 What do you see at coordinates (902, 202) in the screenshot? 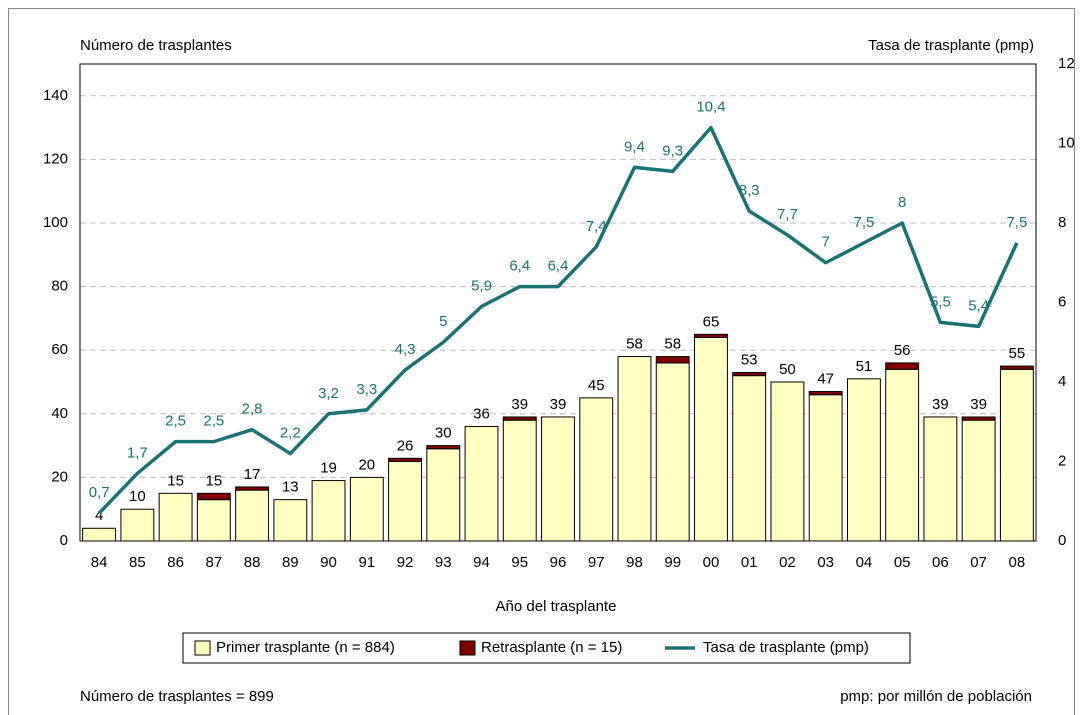
I see `data-label: 8` at bounding box center [902, 202].